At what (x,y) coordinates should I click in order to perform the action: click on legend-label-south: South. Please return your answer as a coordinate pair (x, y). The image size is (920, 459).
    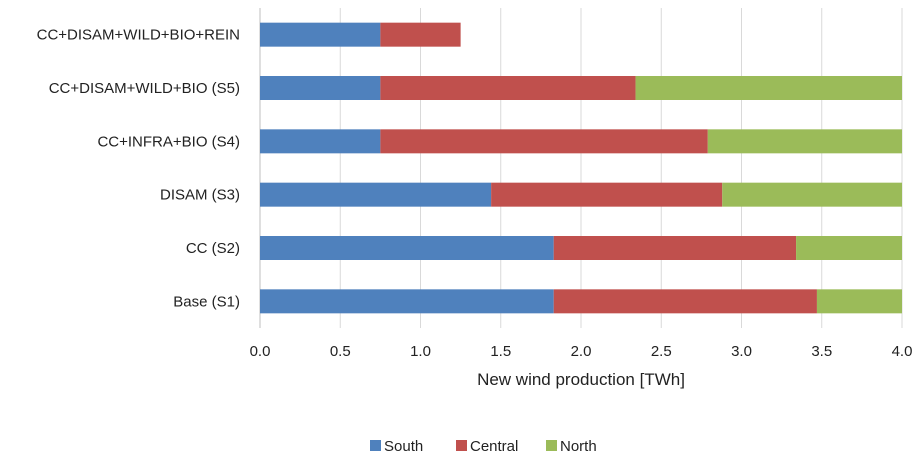
    Looking at the image, I should click on (403, 446).